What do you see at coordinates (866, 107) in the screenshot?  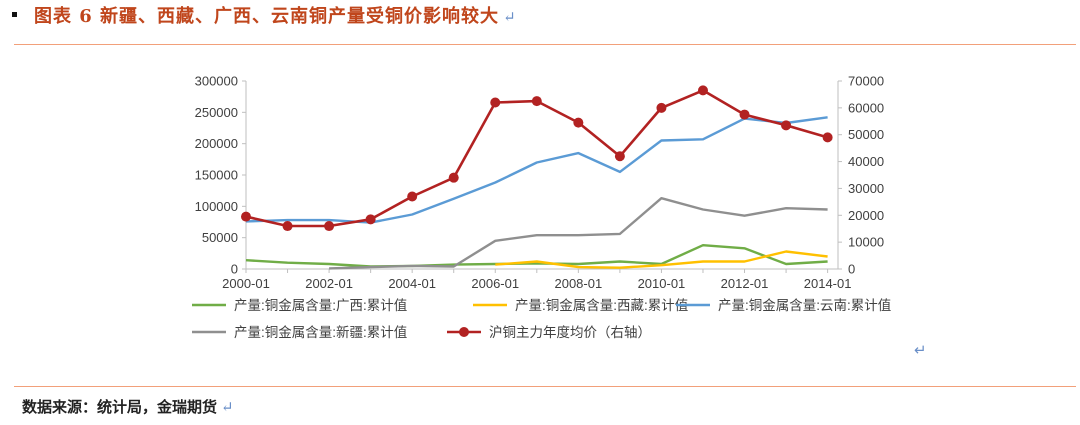 I see `y-right-tick-label: 60000` at bounding box center [866, 107].